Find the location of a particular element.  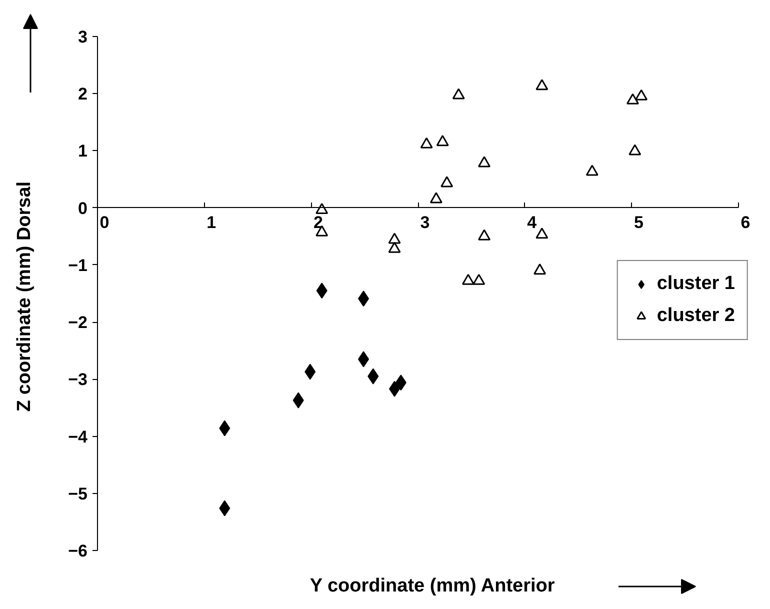

y-tick-label: 0 is located at coordinates (83, 208).